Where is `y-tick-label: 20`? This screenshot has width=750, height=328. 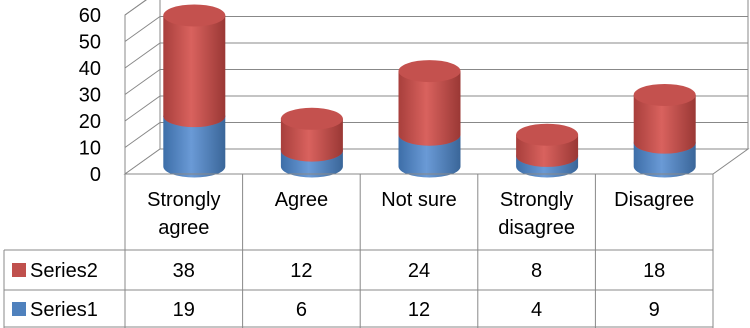
y-tick-label: 20 is located at coordinates (90, 122).